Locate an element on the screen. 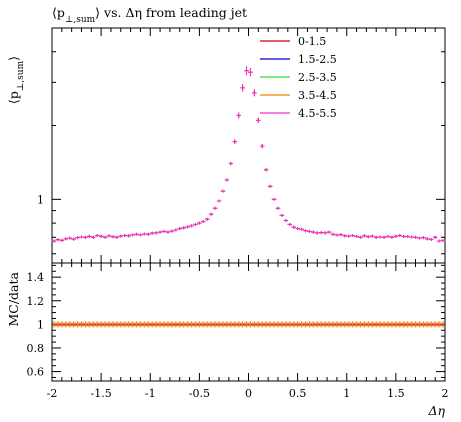  x-tick-label: 2 is located at coordinates (445, 393).